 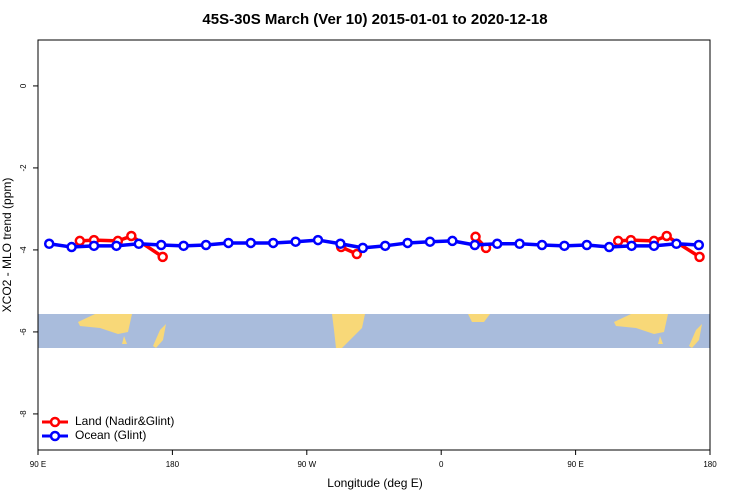 I want to click on y-tick-label: -8, so click(x=23, y=414).